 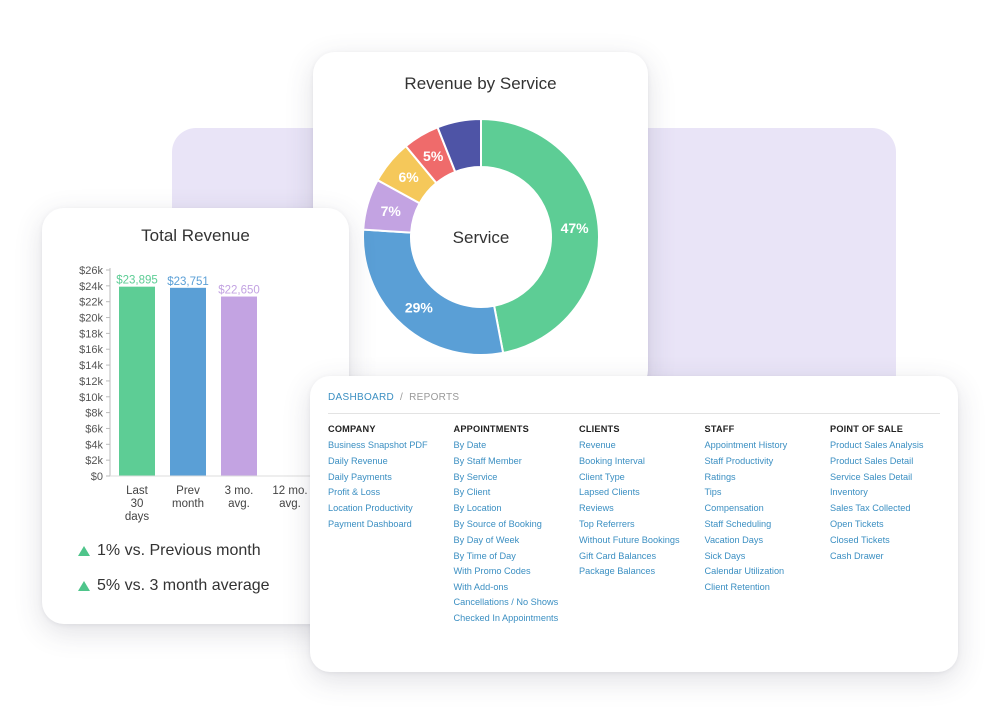 I want to click on bar, so click(x=188, y=381).